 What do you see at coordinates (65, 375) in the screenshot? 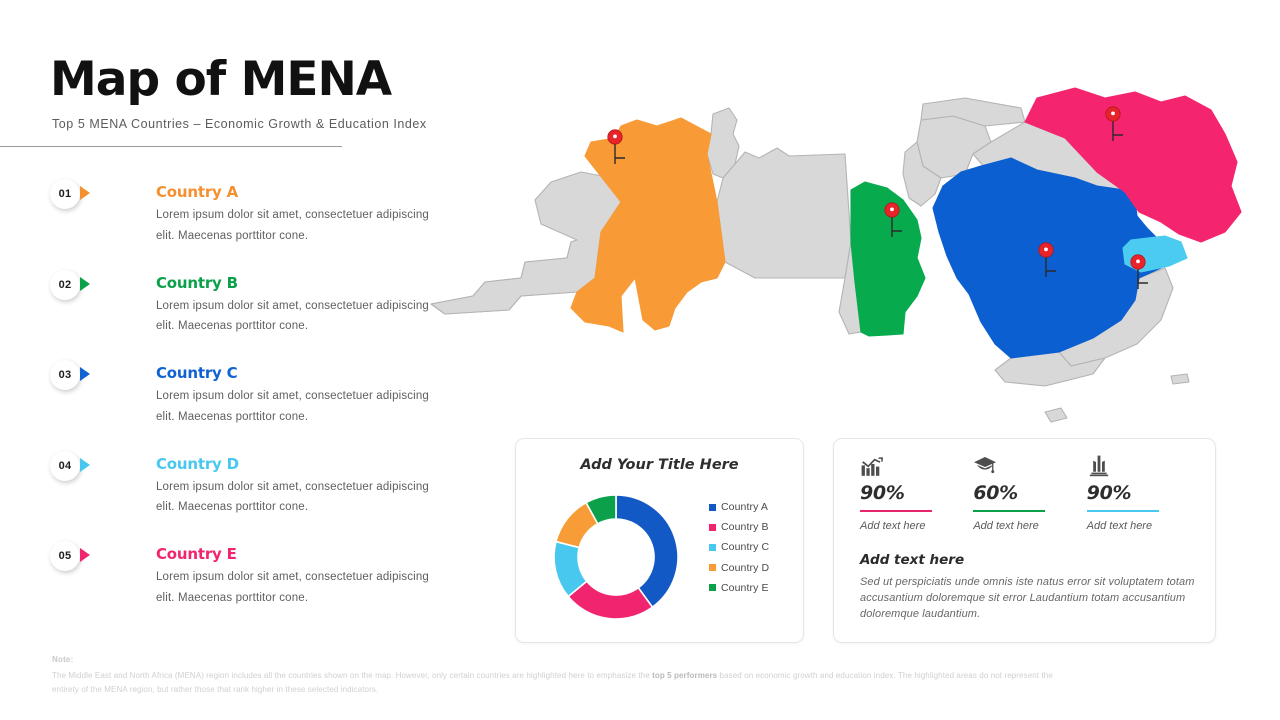
I see `country-number-badge: 03` at bounding box center [65, 375].